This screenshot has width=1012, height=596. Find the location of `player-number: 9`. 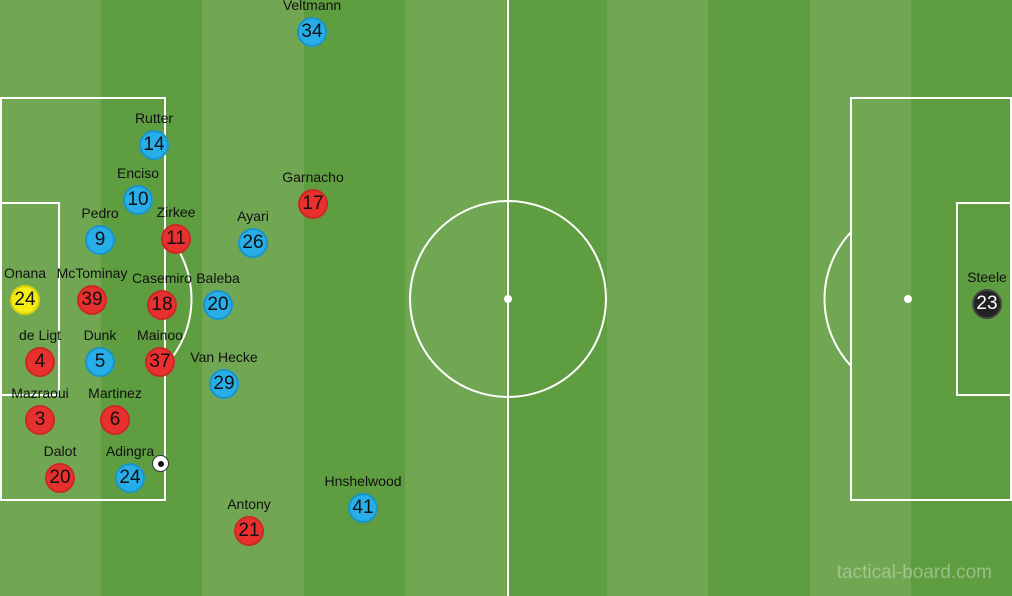

player-number: 9 is located at coordinates (100, 240).